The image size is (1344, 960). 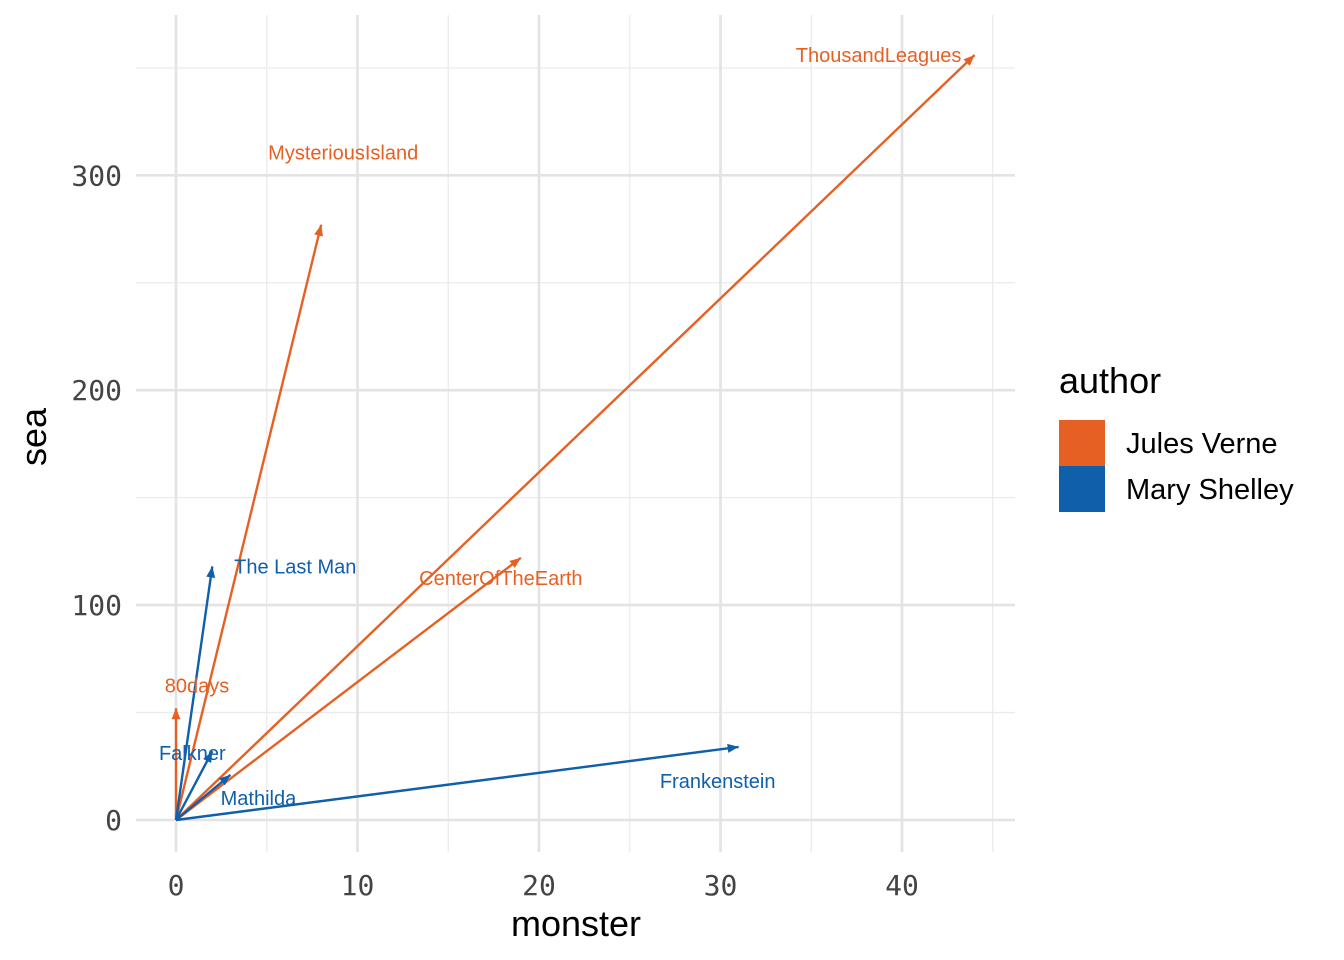 I want to click on x-tick-label: 40, so click(x=902, y=885).